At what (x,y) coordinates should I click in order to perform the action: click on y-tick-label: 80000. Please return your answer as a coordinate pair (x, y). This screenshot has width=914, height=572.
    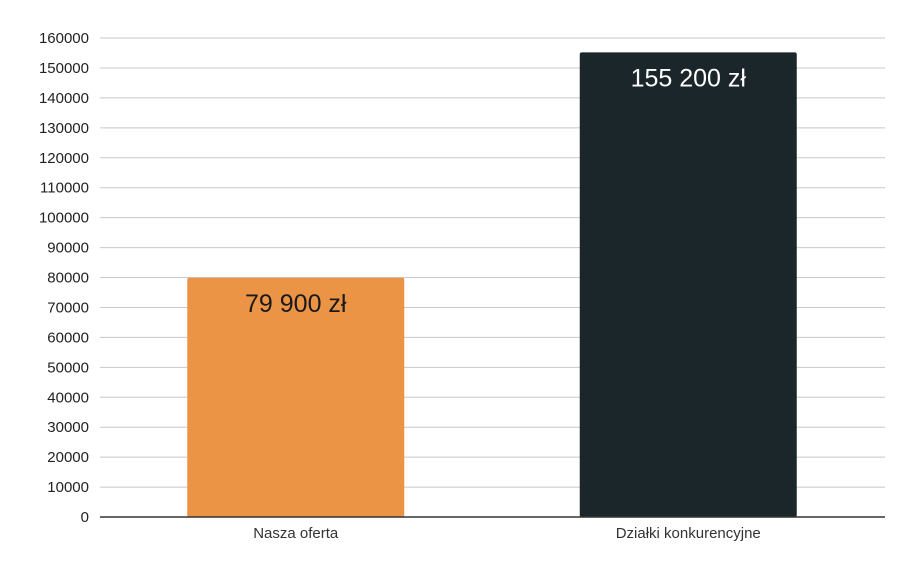
    Looking at the image, I should click on (68, 278).